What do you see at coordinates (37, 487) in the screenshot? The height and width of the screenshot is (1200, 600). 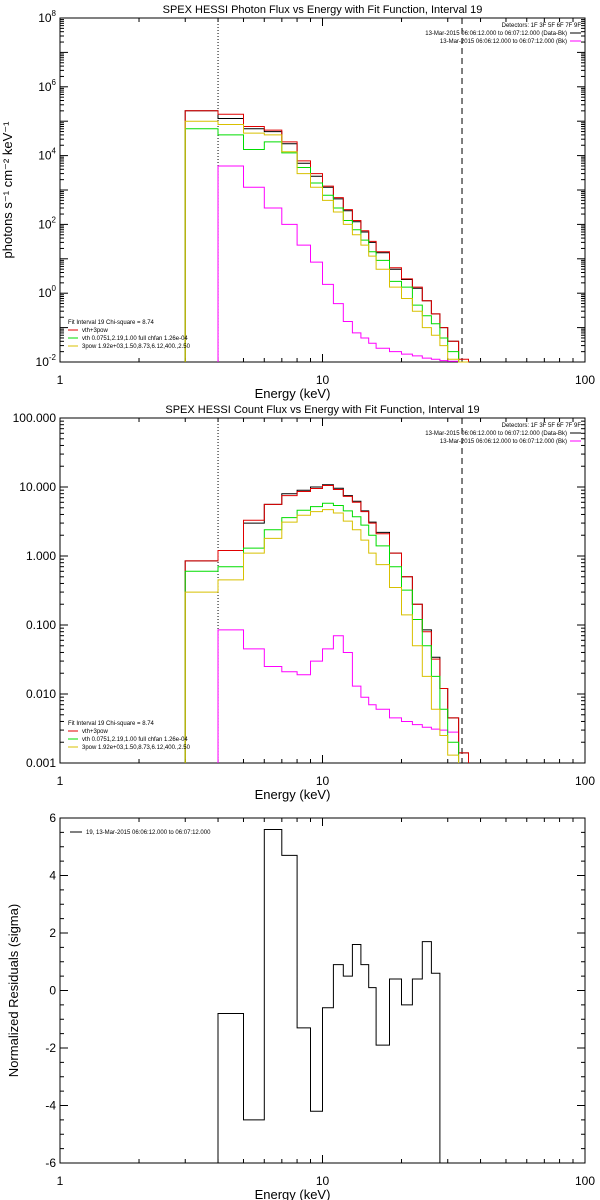 I see `y-tick-label: 10.000` at bounding box center [37, 487].